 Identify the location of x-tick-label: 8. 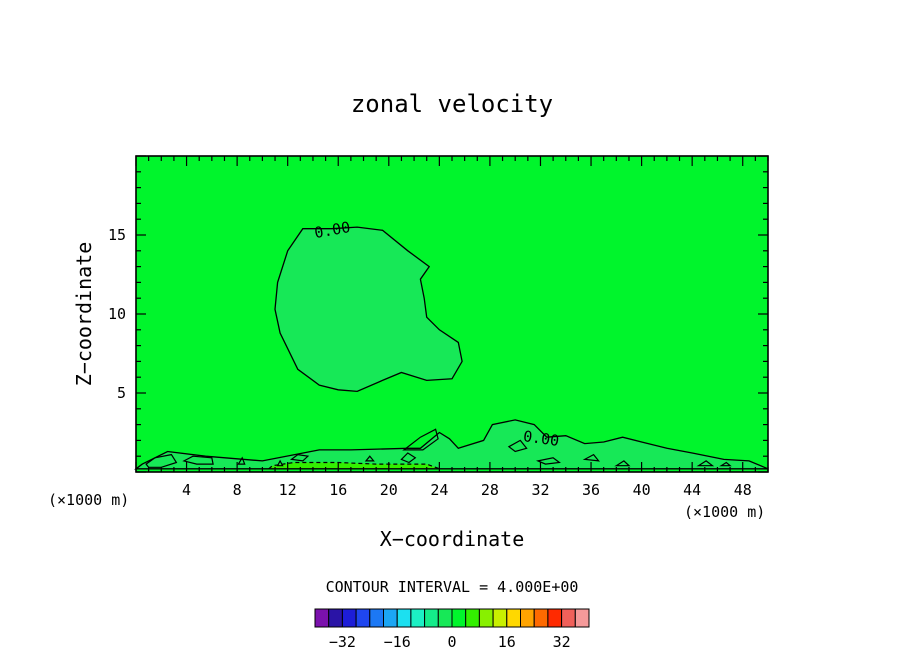
(237, 490).